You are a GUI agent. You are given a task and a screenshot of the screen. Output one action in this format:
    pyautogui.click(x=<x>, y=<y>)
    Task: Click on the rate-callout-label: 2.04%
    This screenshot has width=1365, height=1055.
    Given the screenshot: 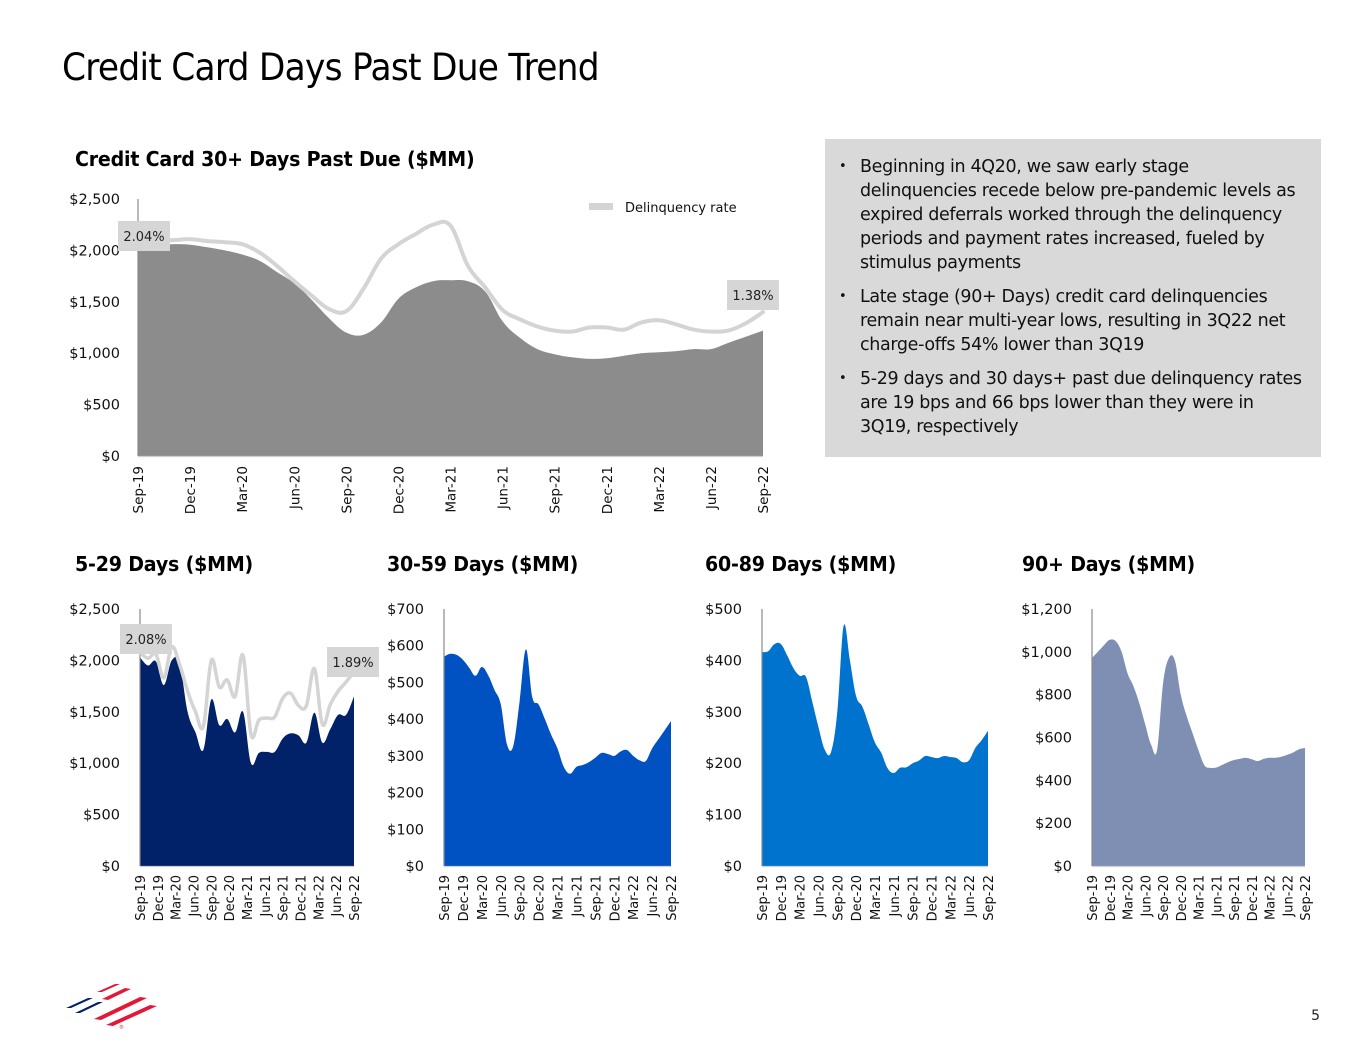 What is the action you would take?
    pyautogui.click(x=143, y=237)
    